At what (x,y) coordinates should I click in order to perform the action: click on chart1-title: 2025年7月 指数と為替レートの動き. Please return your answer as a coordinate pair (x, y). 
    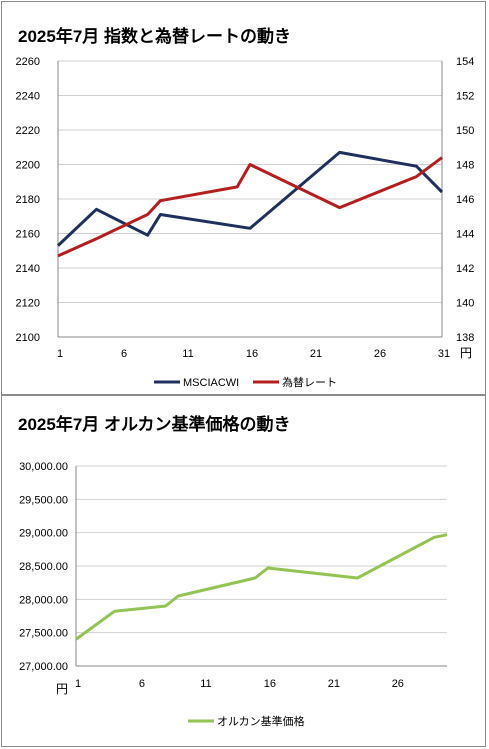
    Looking at the image, I should click on (154, 36).